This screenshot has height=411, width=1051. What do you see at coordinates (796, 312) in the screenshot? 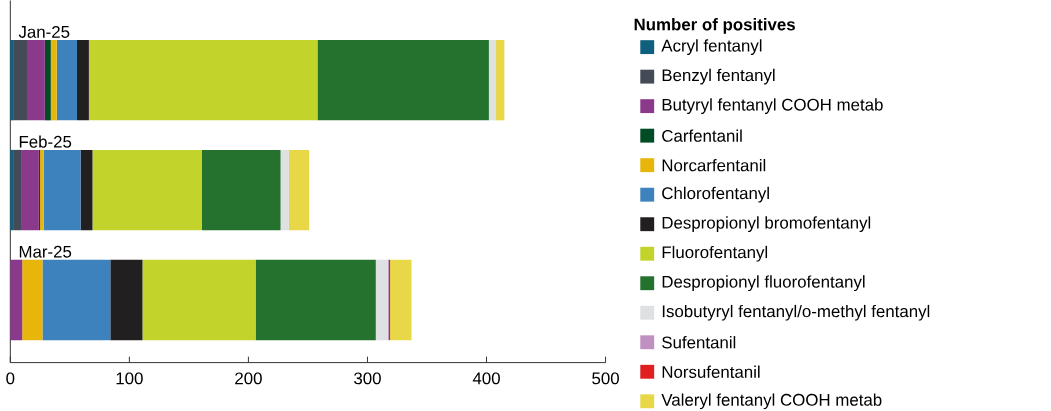
I see `legend-label: Isobutyryl fentanyl/o-methyl fentanyl` at bounding box center [796, 312].